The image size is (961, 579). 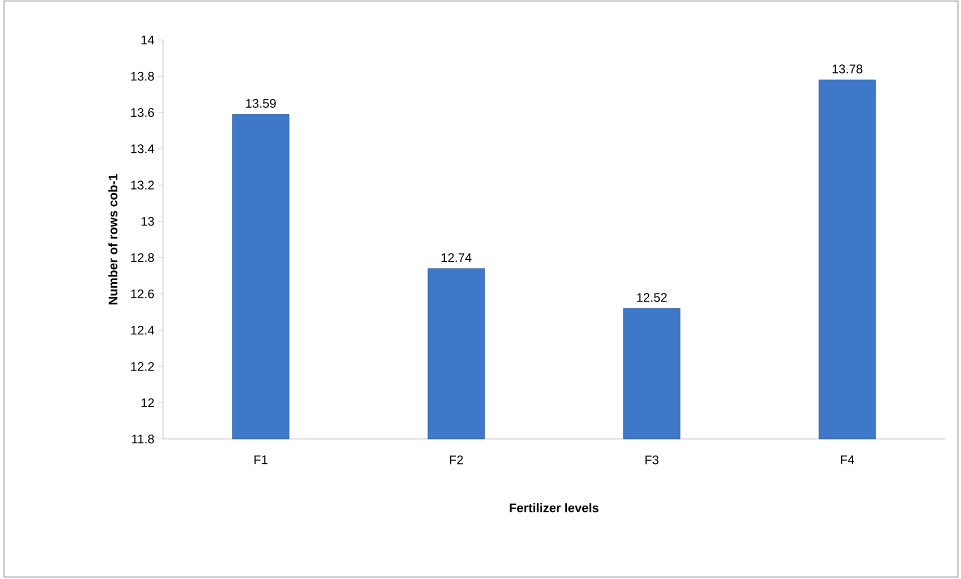 I want to click on y-tick-label: 12.6, so click(x=142, y=293).